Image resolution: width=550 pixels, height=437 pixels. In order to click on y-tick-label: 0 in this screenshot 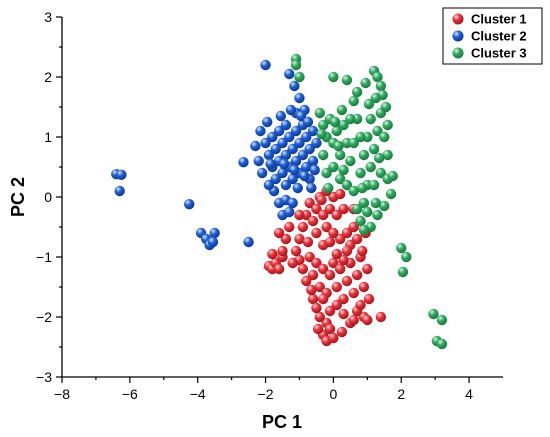, I will do `click(48, 197)`.